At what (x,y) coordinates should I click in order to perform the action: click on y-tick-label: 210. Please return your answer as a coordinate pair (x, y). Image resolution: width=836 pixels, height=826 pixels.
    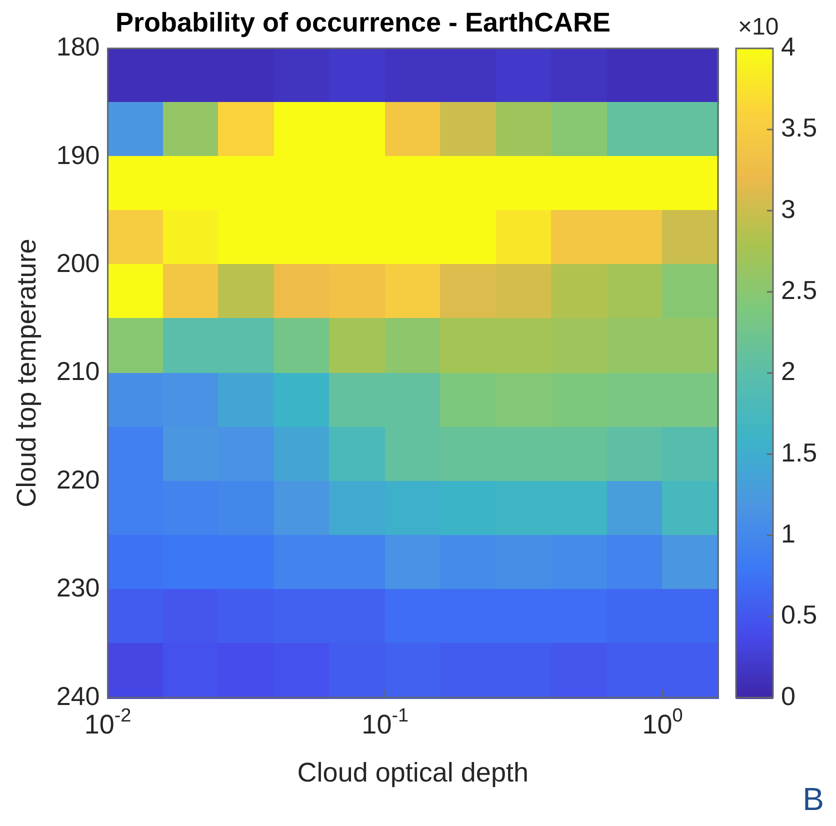
    Looking at the image, I should click on (78, 371).